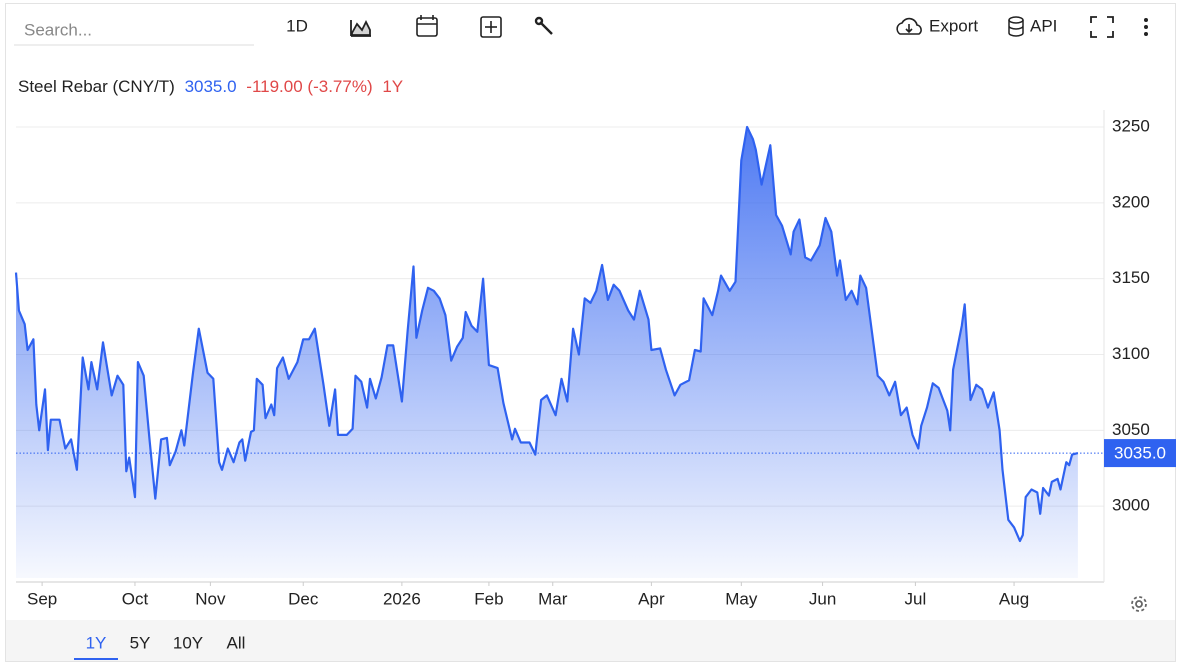 The height and width of the screenshot is (671, 1178). Describe the element at coordinates (392, 86) in the screenshot. I see `period: 1Y` at that location.